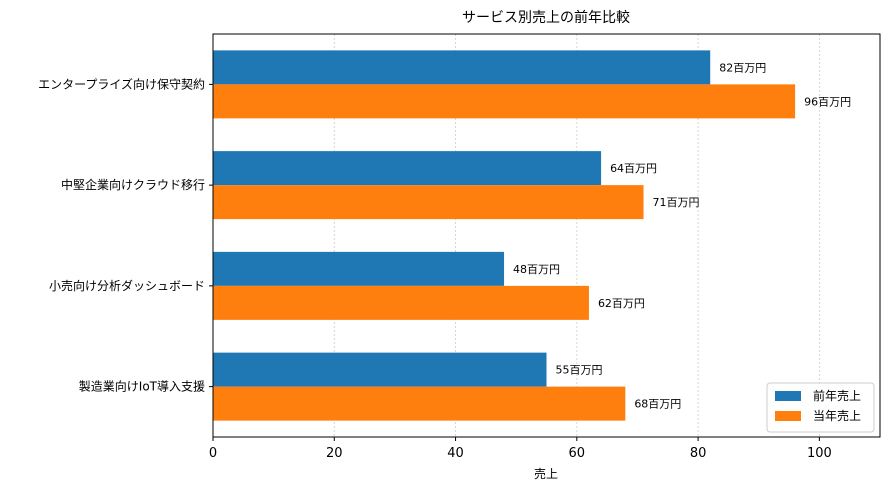 Image resolution: width=889 pixels, height=490 pixels. What do you see at coordinates (837, 395) in the screenshot?
I see `legend-label: 前年売上` at bounding box center [837, 395].